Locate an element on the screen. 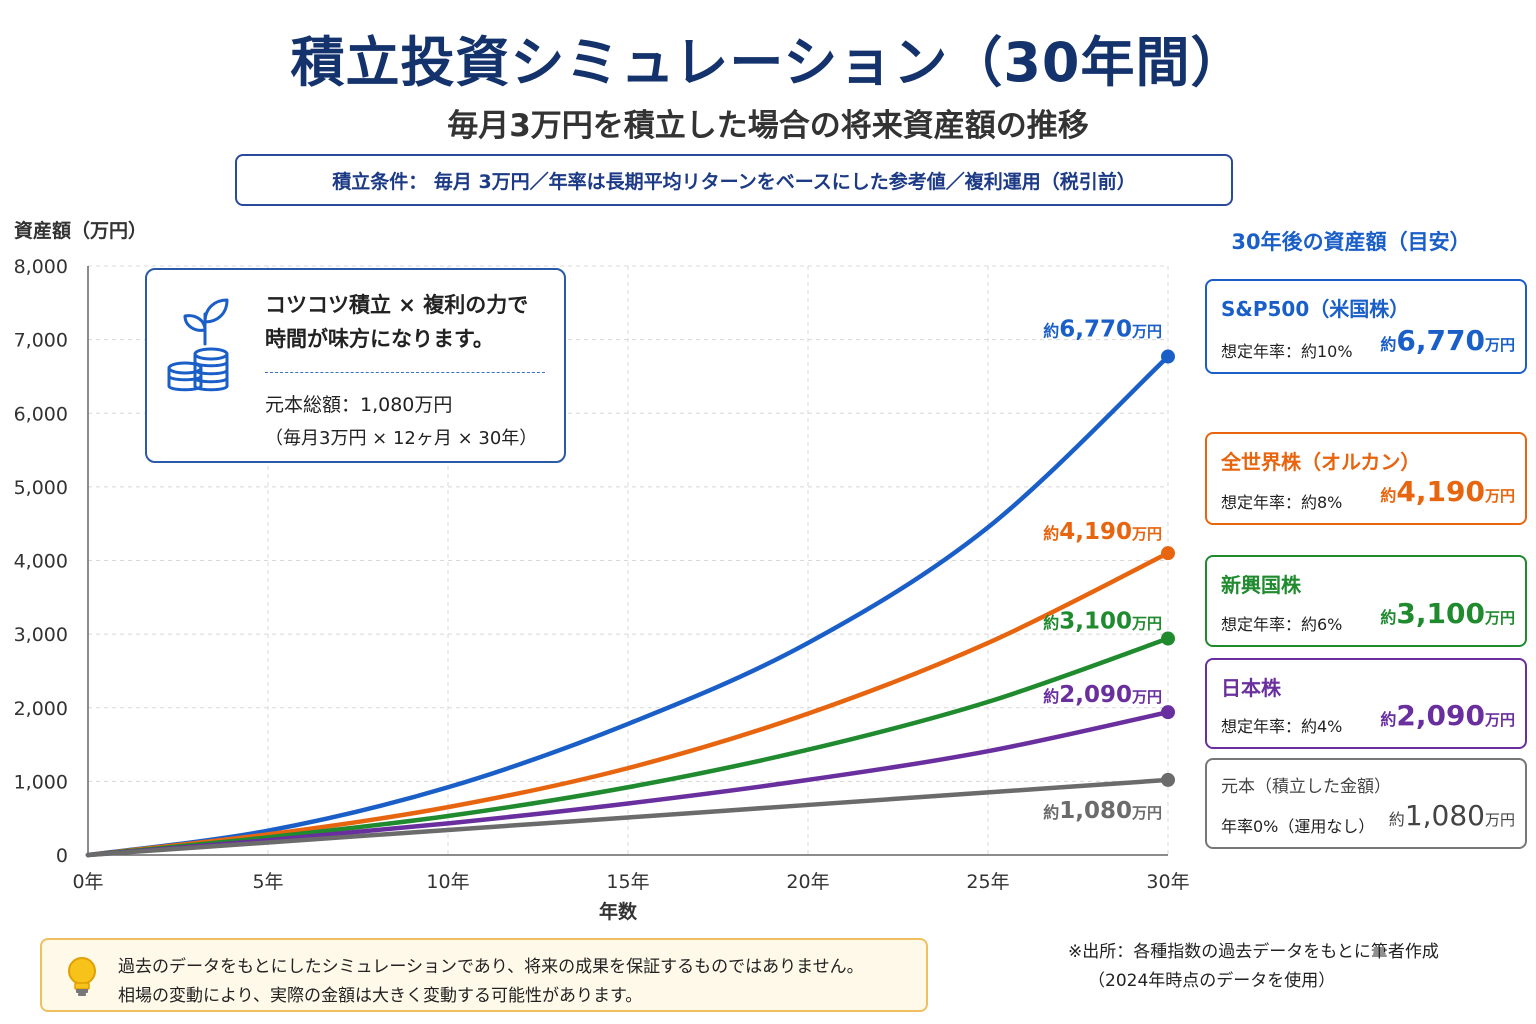  x-tick-label: 20年 is located at coordinates (807, 882).